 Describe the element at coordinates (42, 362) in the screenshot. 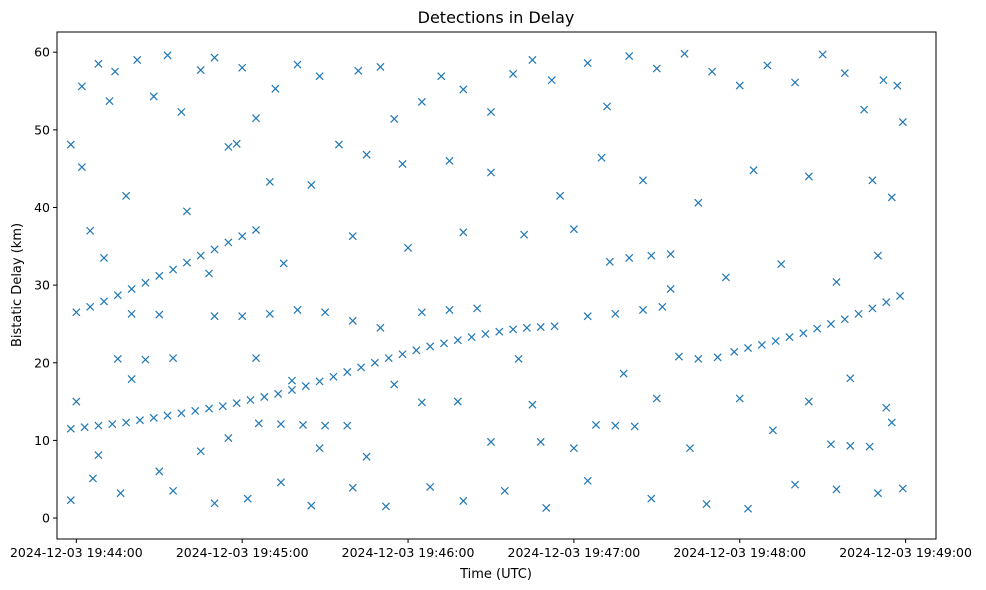

I see `y-tick-label: 20` at that location.